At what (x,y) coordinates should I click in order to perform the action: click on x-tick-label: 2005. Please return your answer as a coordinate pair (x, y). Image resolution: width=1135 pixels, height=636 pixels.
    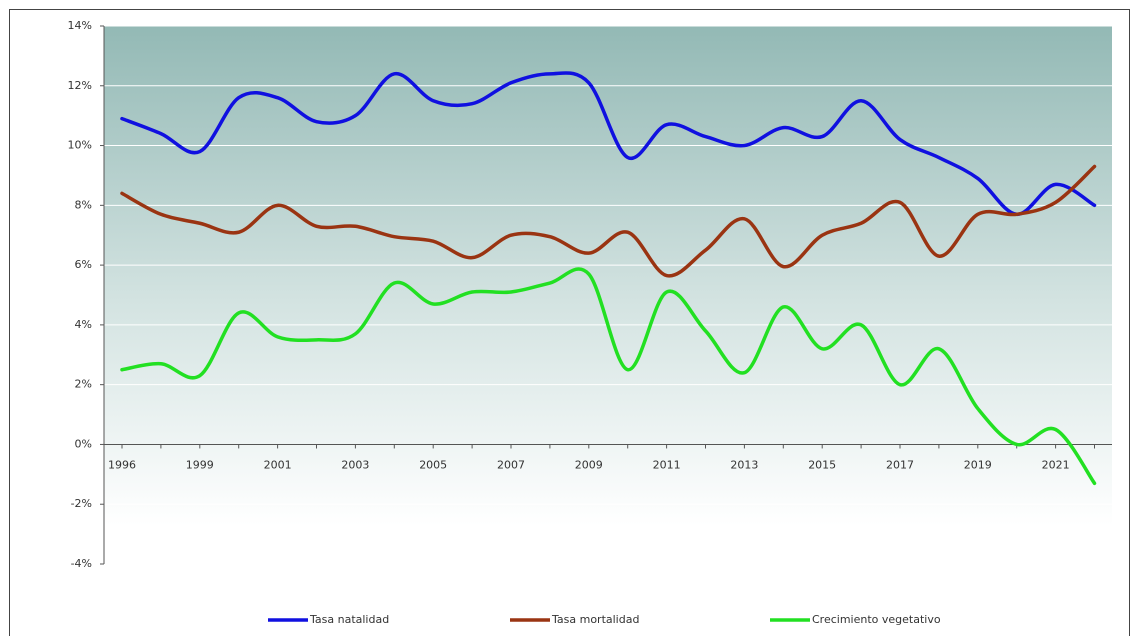
    Looking at the image, I should click on (433, 464).